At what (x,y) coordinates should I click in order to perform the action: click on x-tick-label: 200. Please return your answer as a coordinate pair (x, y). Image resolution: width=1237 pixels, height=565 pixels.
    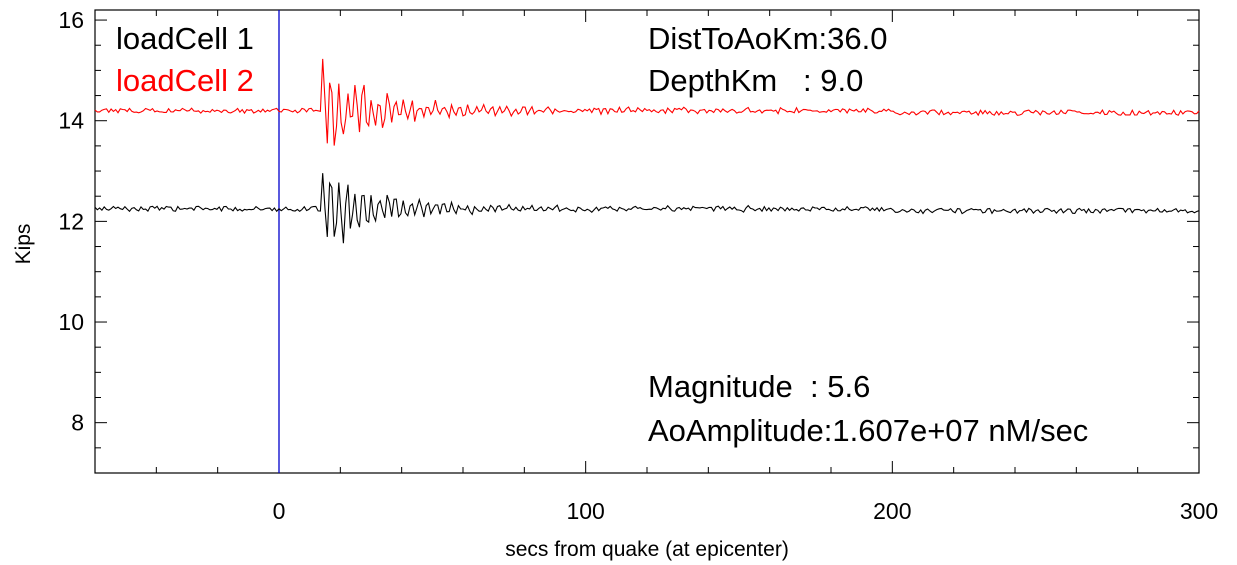
    Looking at the image, I should click on (892, 511).